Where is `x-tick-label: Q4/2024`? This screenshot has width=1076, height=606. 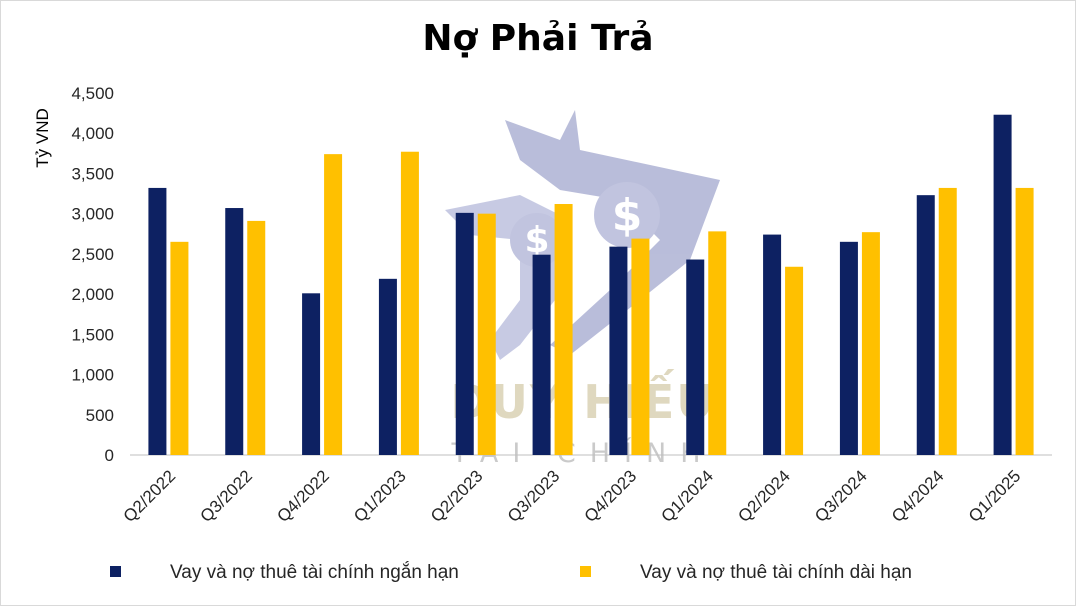
x-tick-label: Q4/2024 is located at coordinates (918, 496).